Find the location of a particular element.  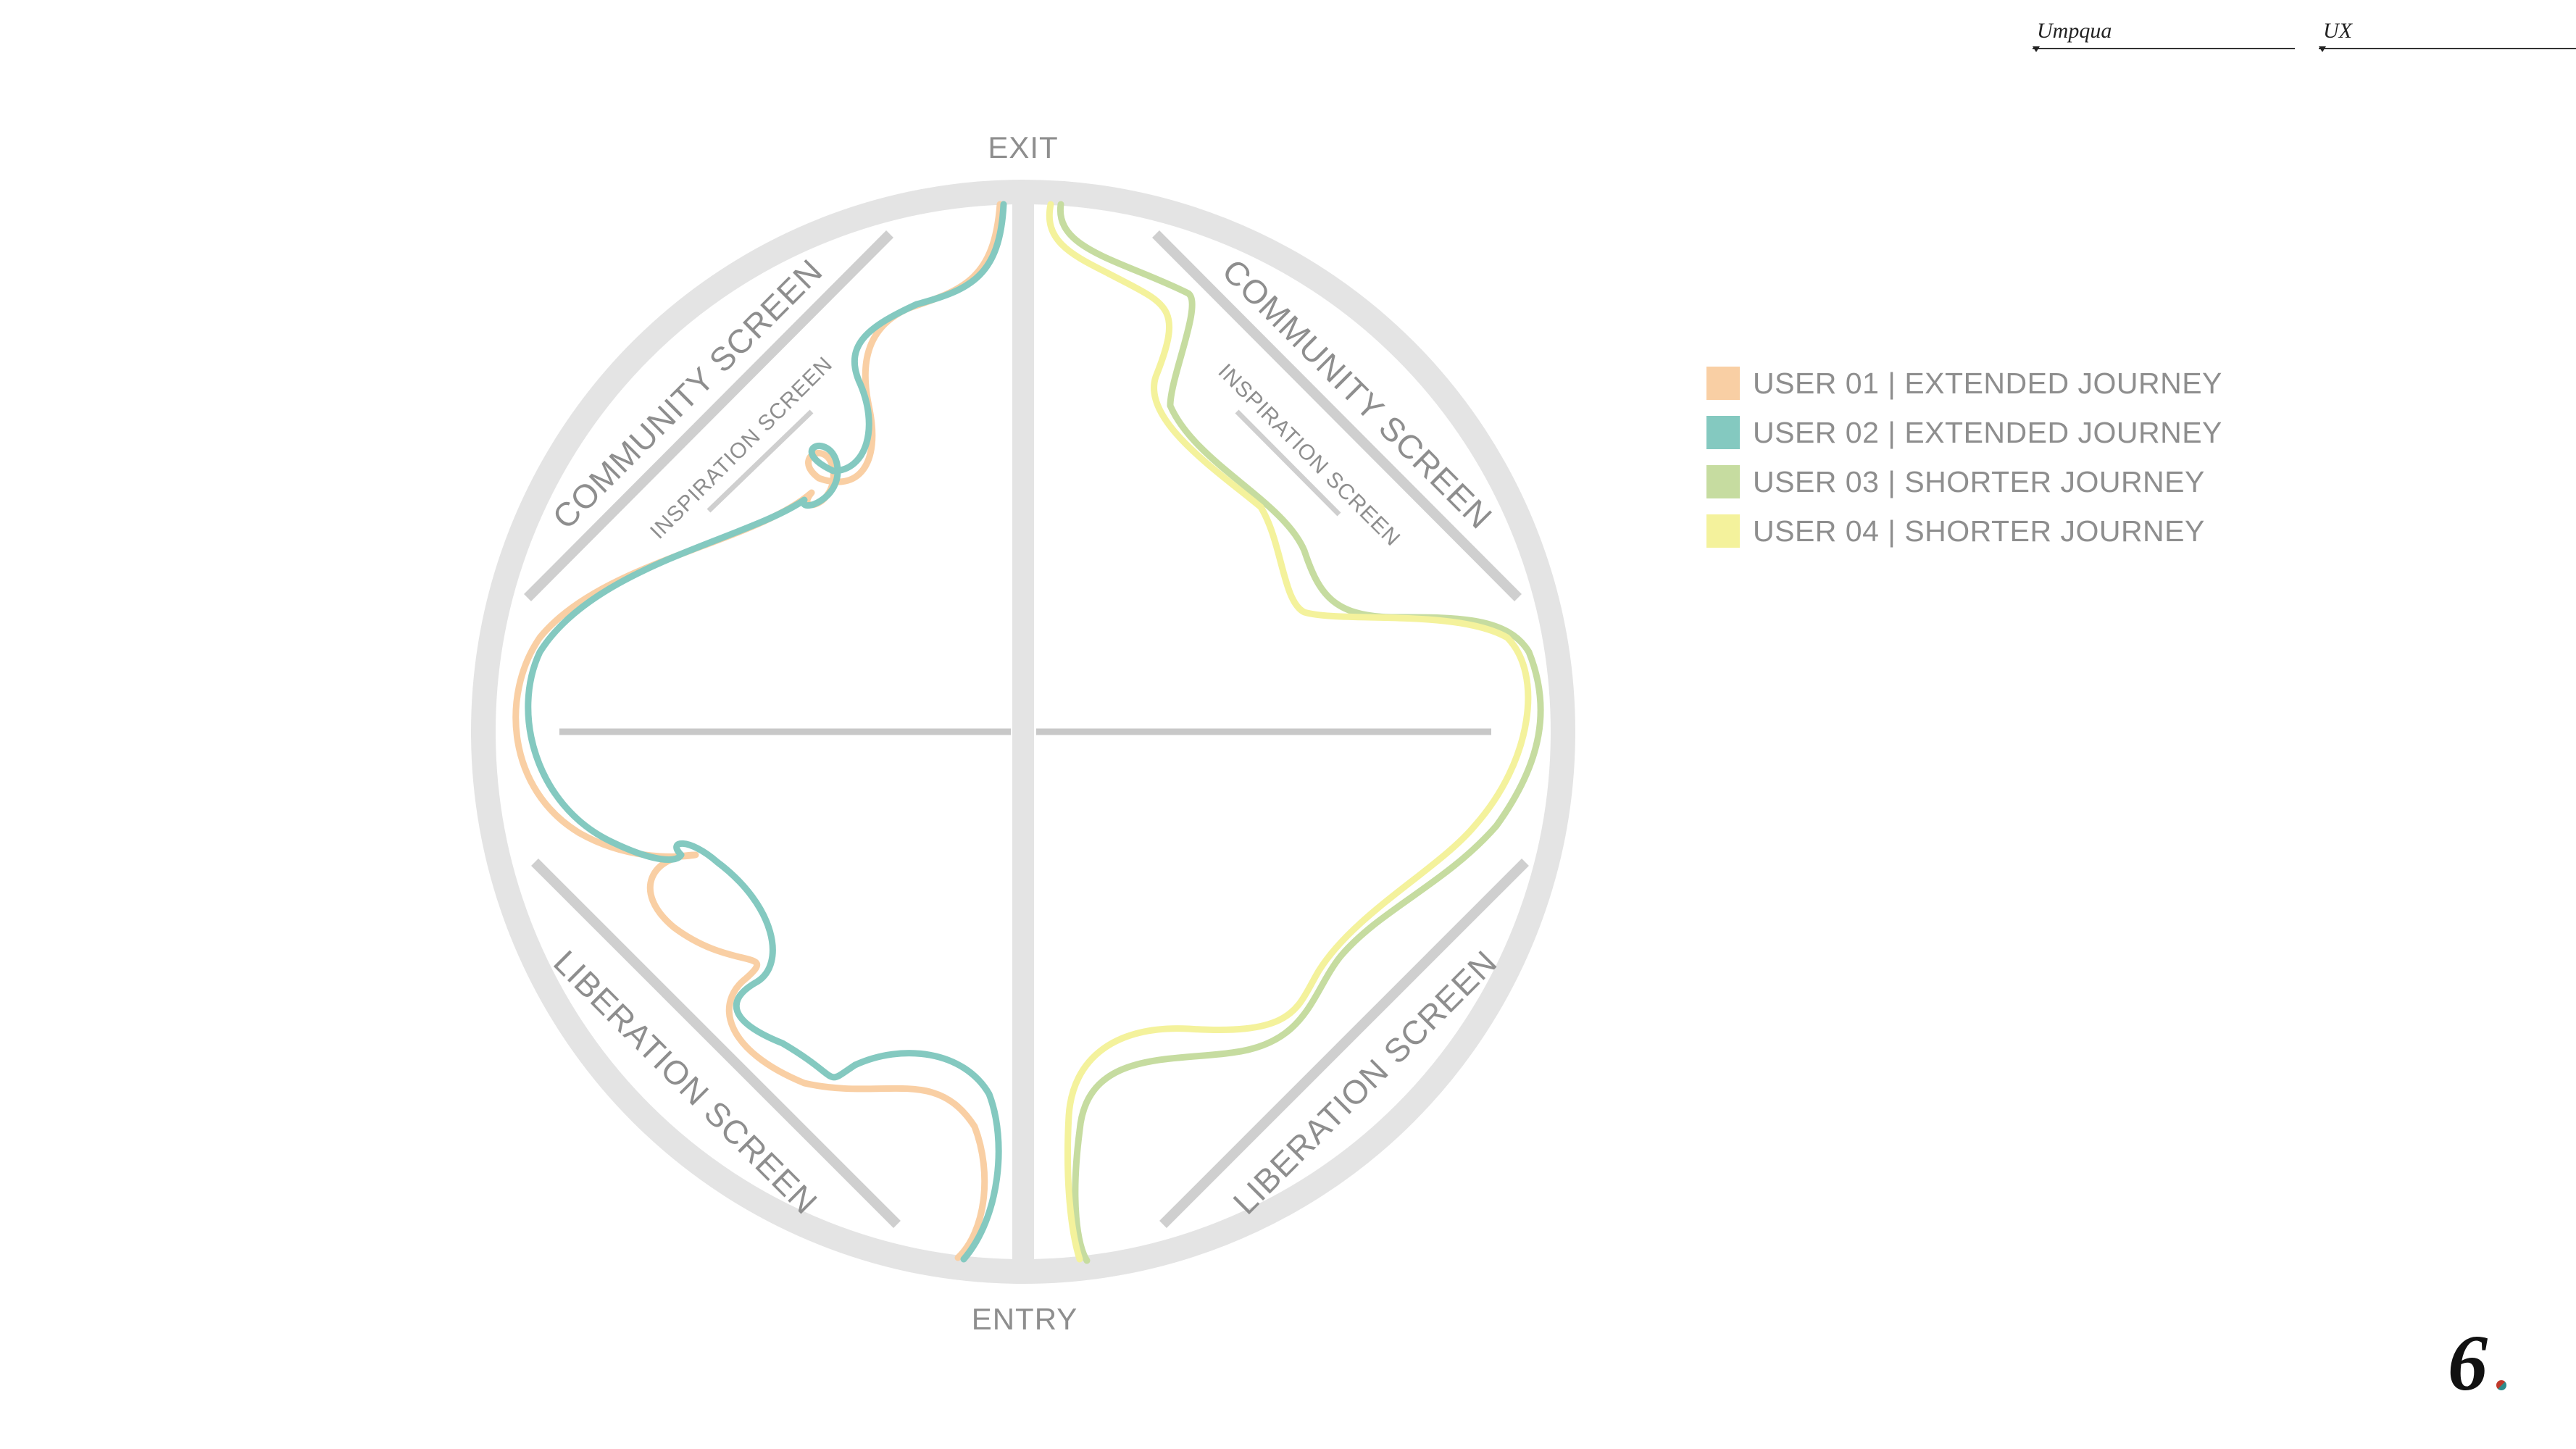

project-field-marker is located at coordinates (2036, 49).